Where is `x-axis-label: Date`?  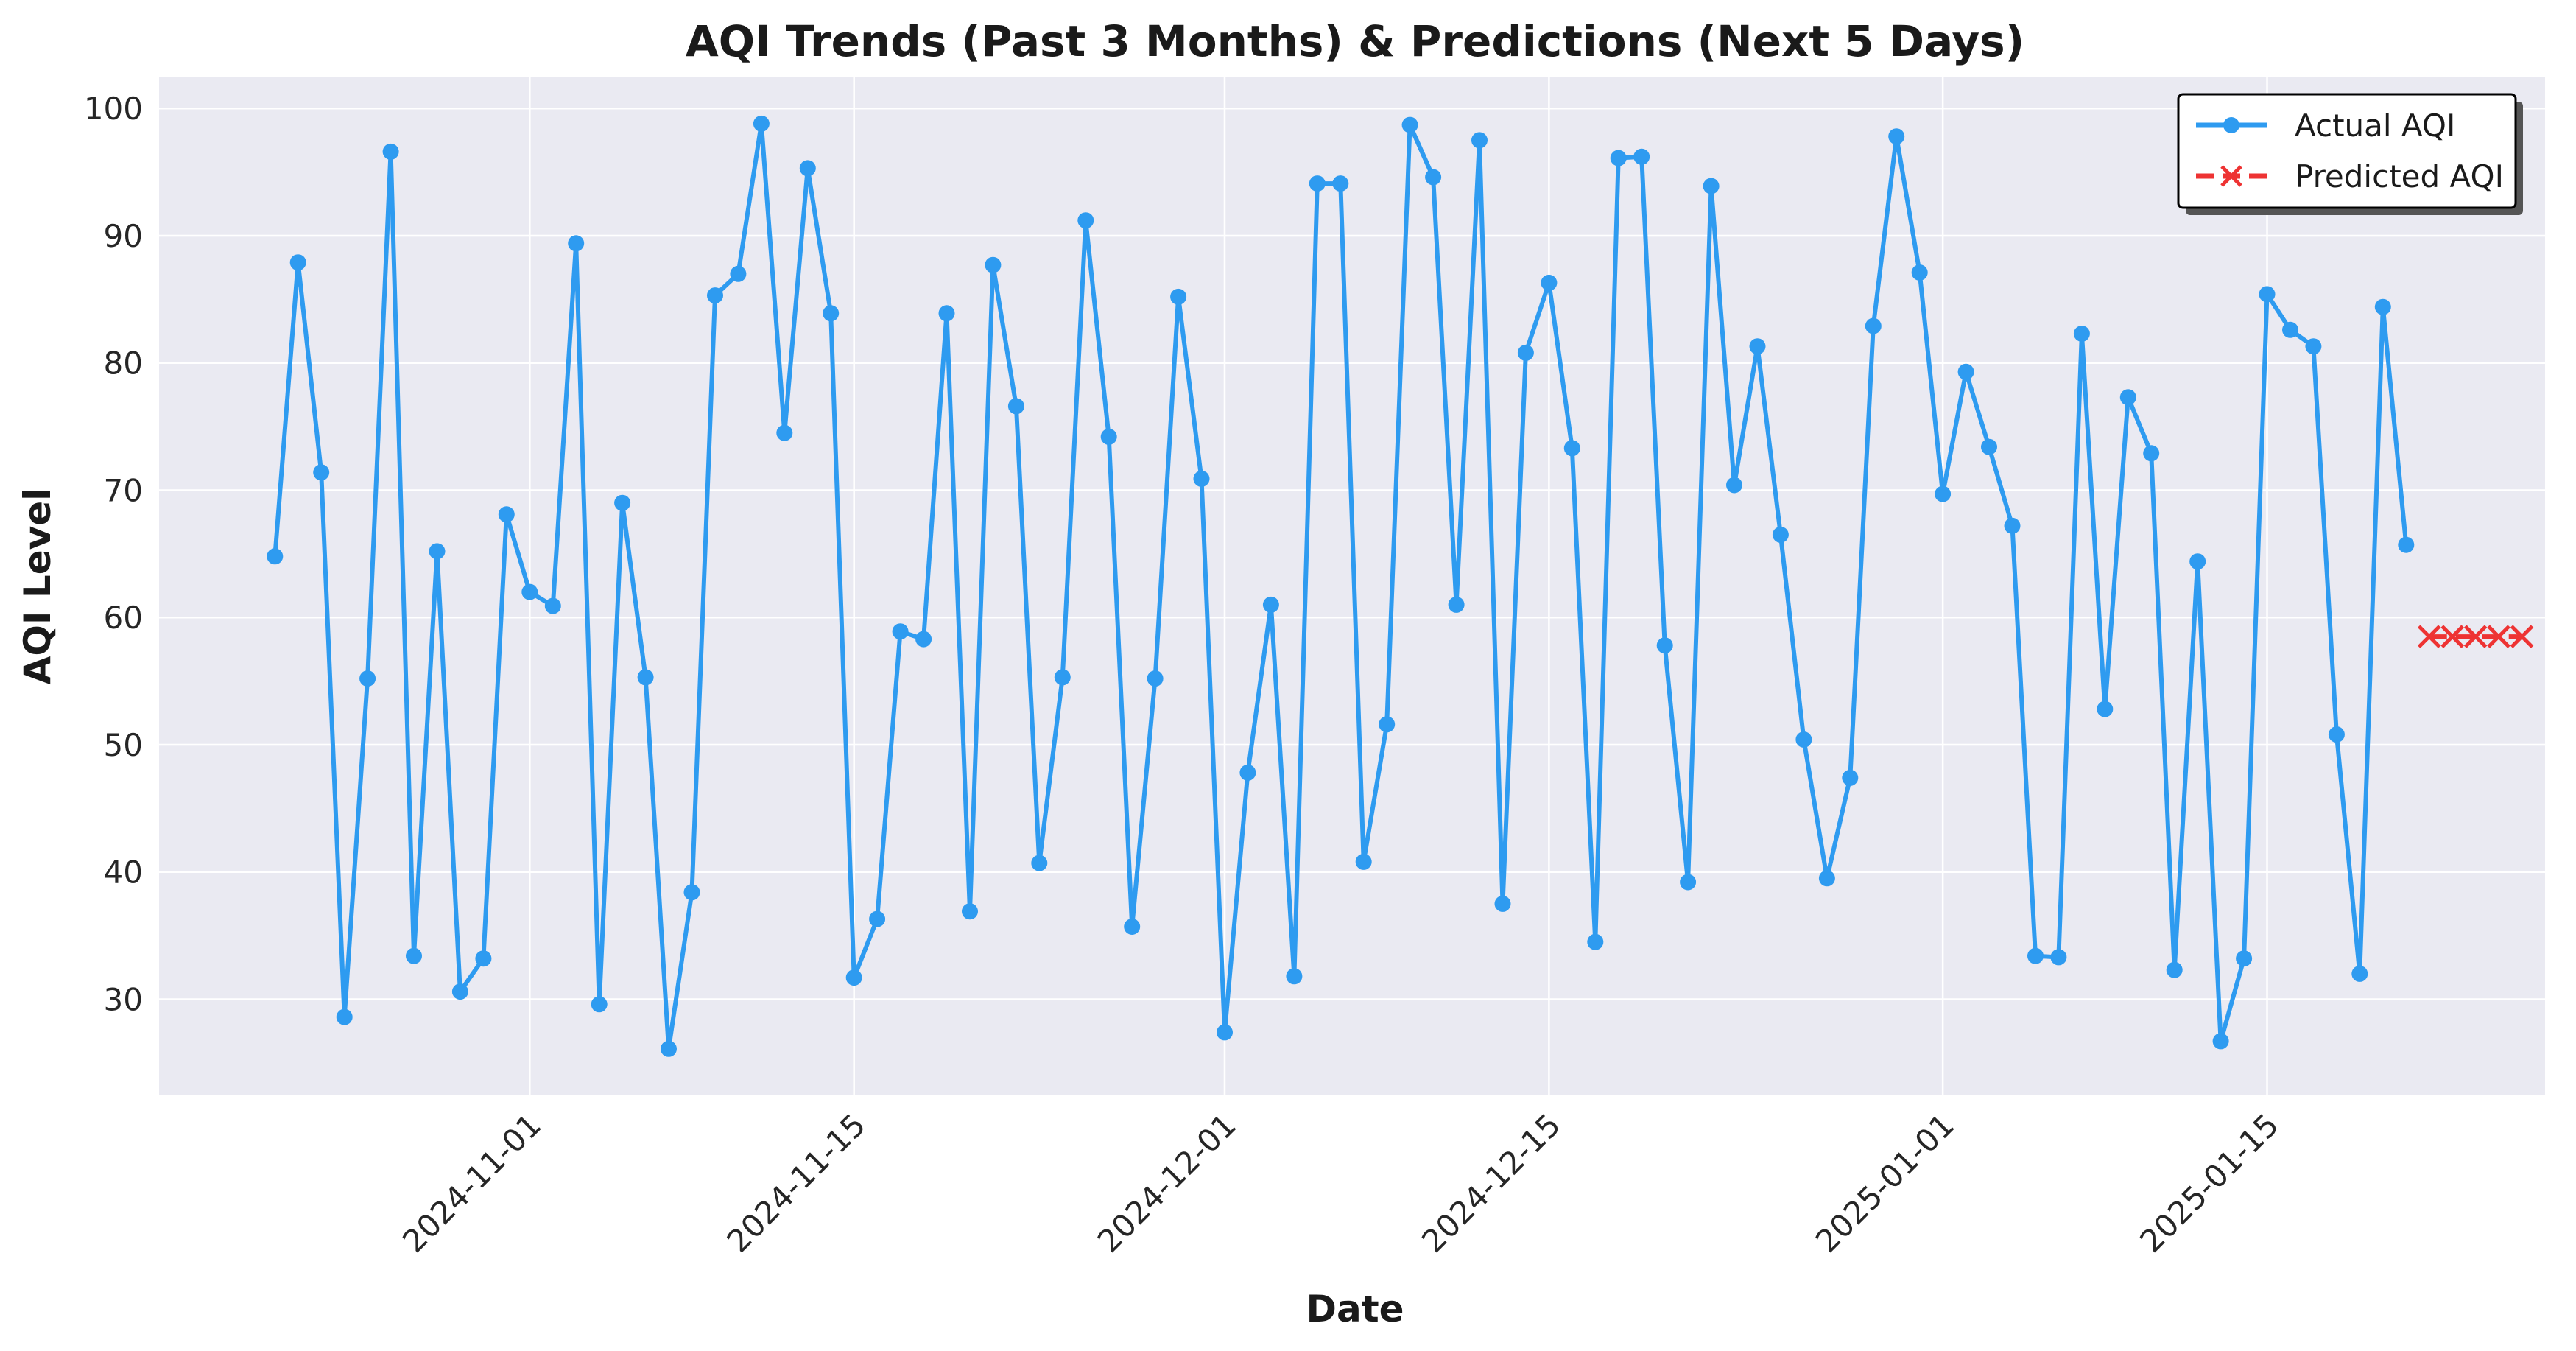
x-axis-label: Date is located at coordinates (1355, 1309).